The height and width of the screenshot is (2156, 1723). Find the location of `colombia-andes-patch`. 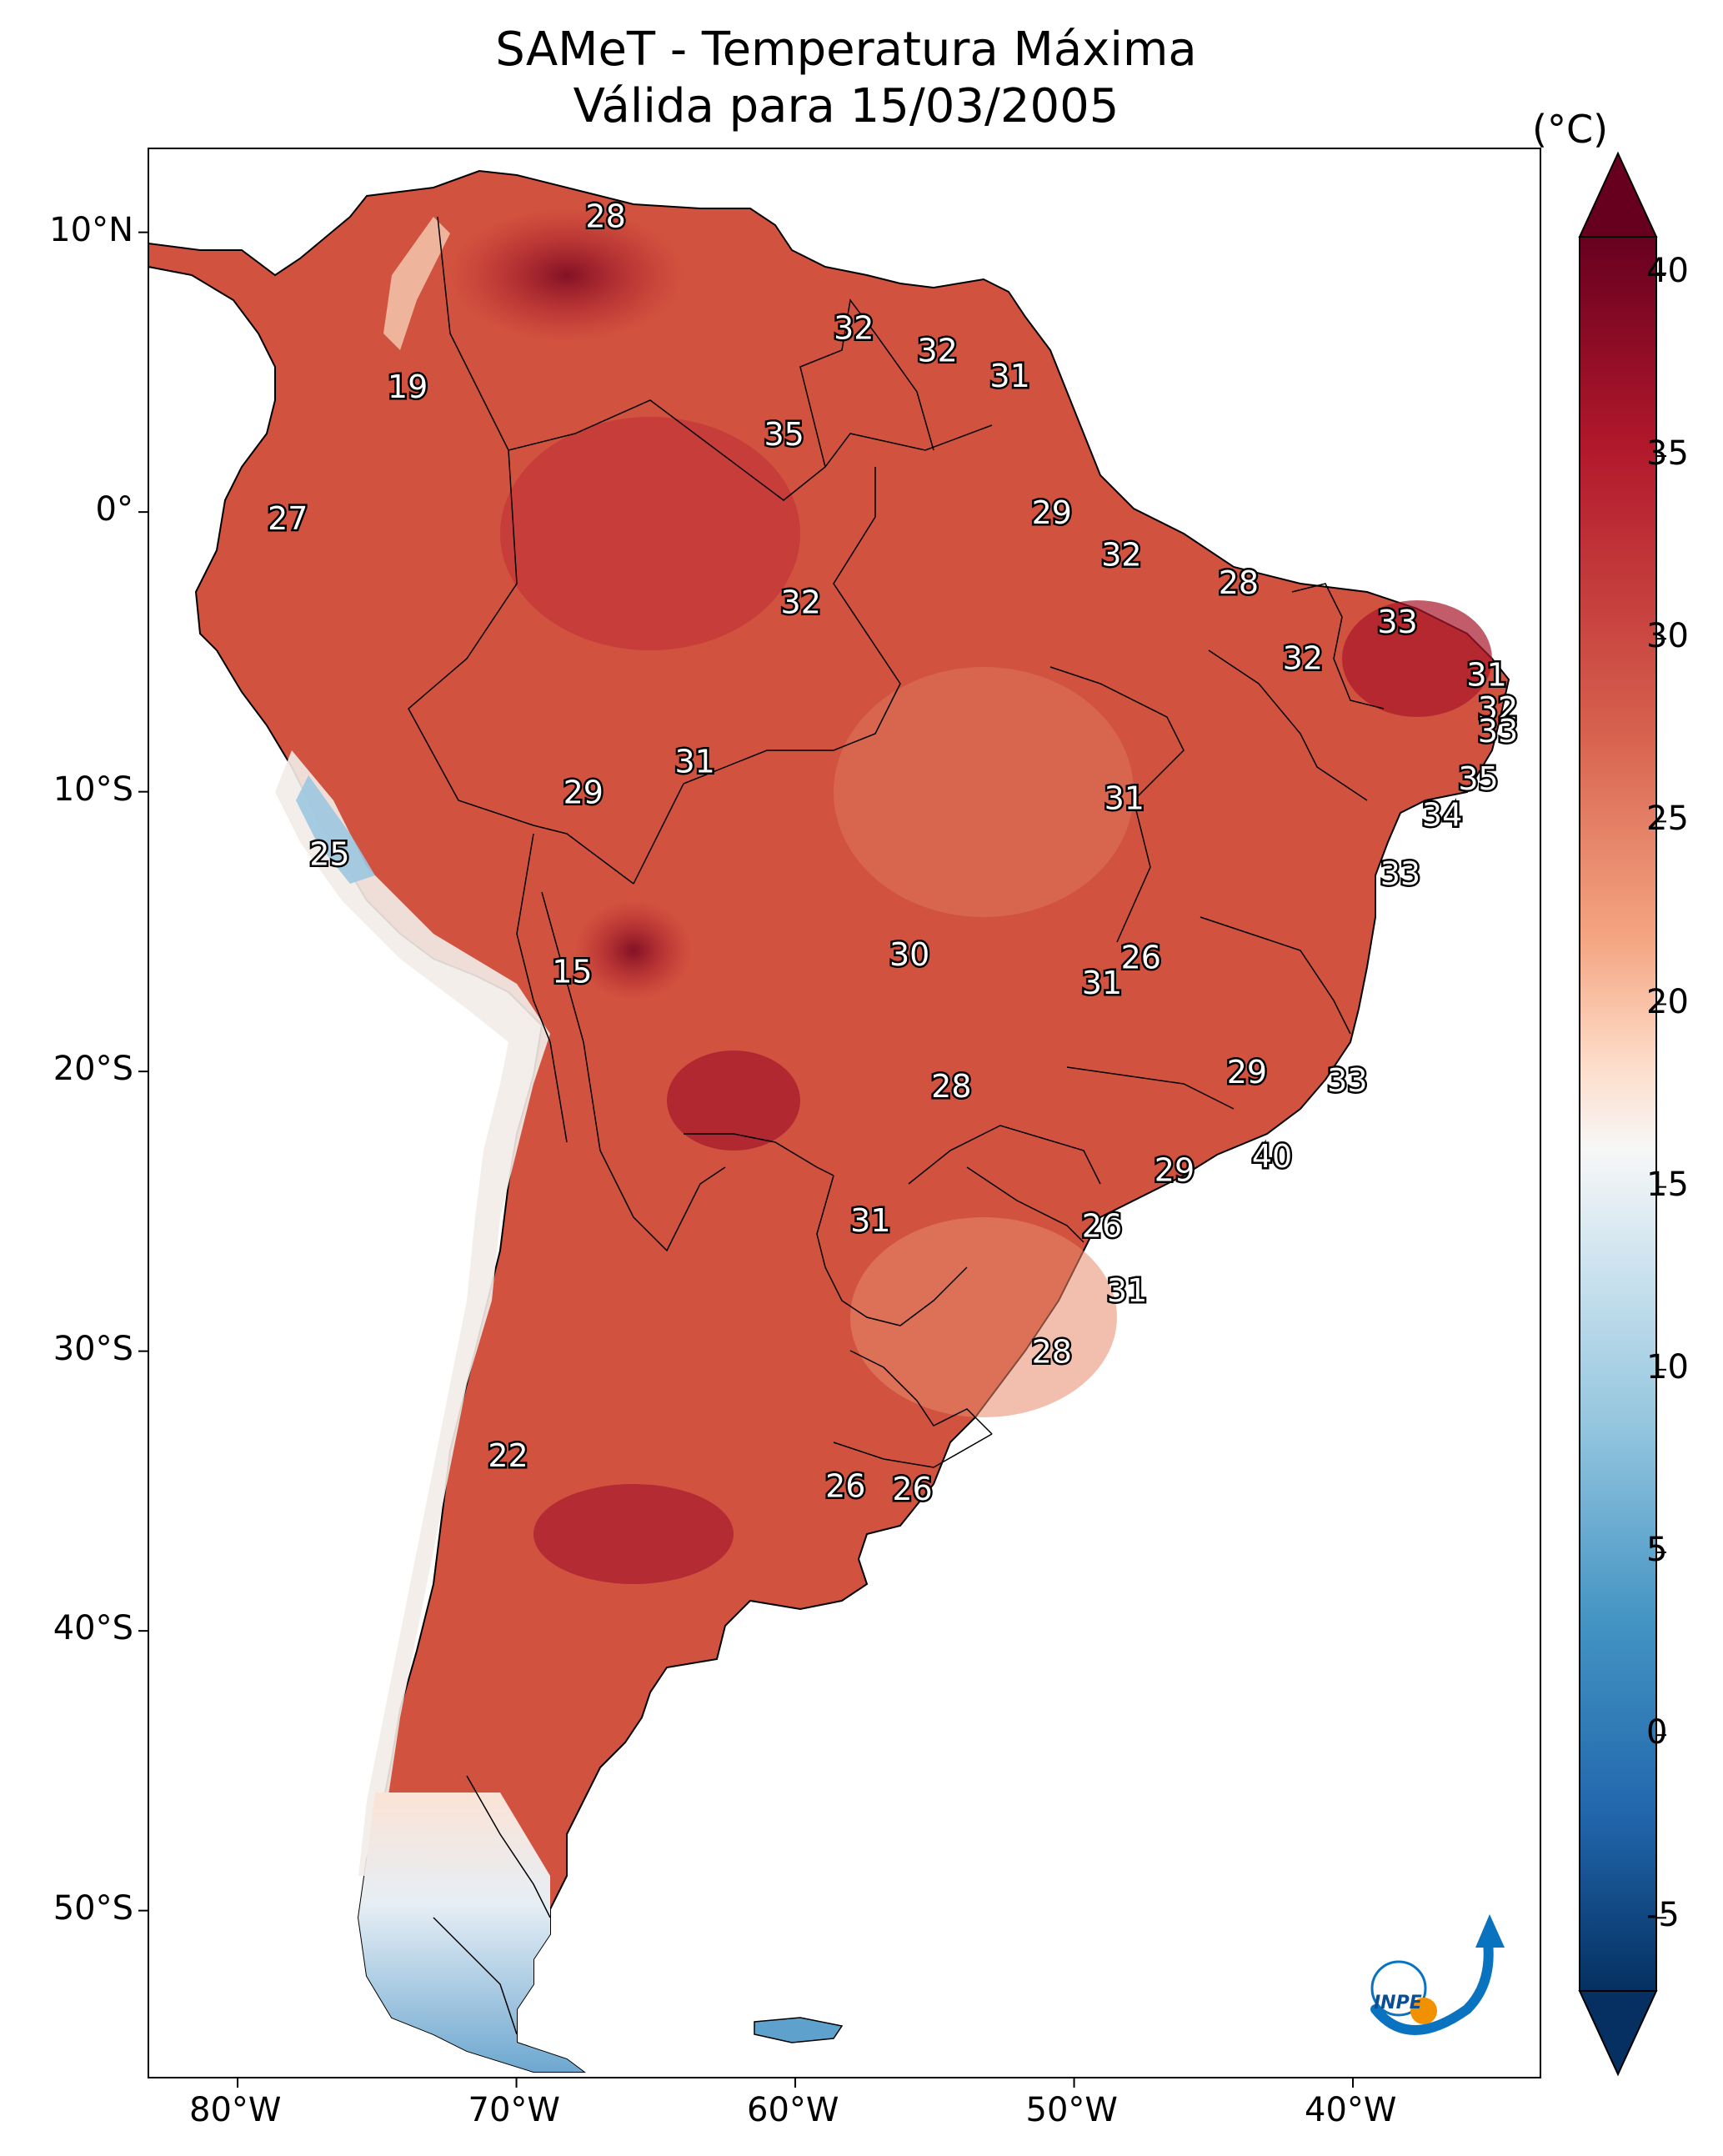

colombia-andes-patch is located at coordinates (416, 283).